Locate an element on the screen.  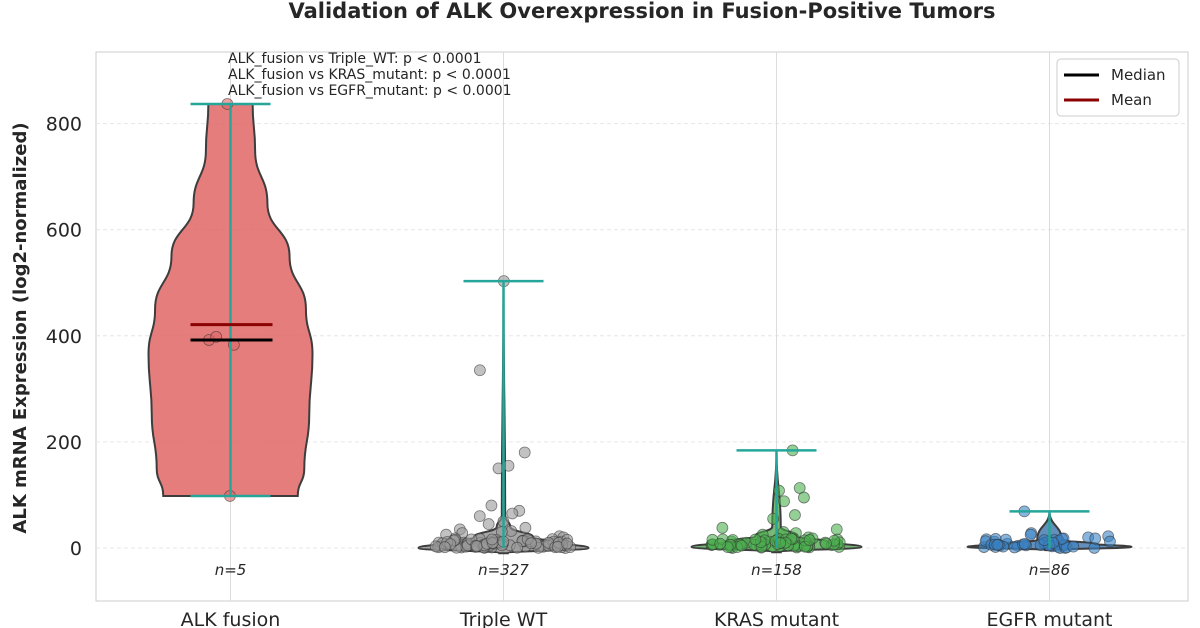
p-value-annotation: ALK_fusion vs KRAS_mutant: p < 0.0001 is located at coordinates (369, 75).